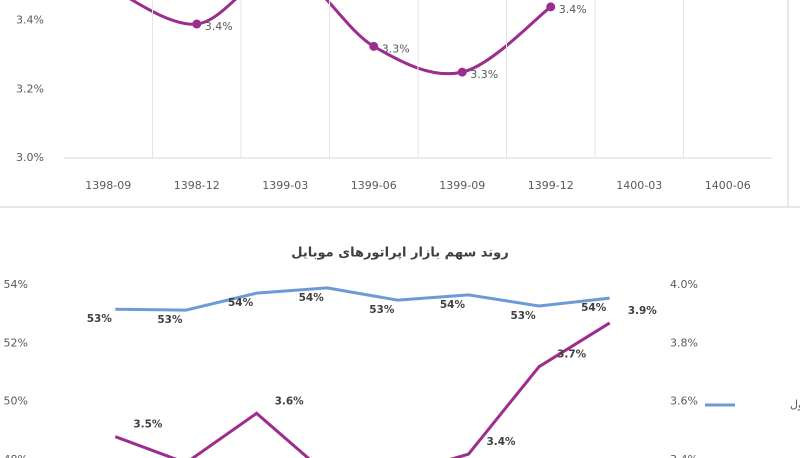 The height and width of the screenshot is (458, 800). What do you see at coordinates (728, 185) in the screenshot?
I see `x-tick-label: 1400-06` at bounding box center [728, 185].